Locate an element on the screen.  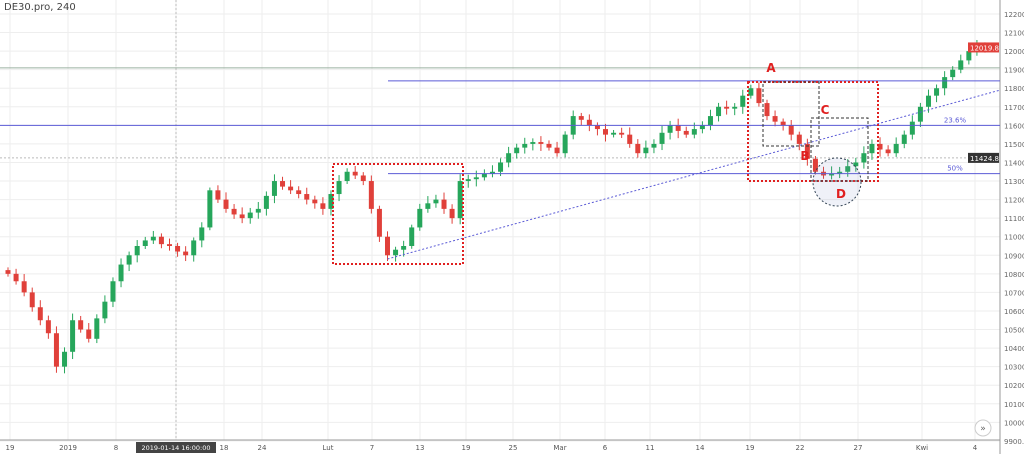
x-tick-label: 25 is located at coordinates (513, 448).